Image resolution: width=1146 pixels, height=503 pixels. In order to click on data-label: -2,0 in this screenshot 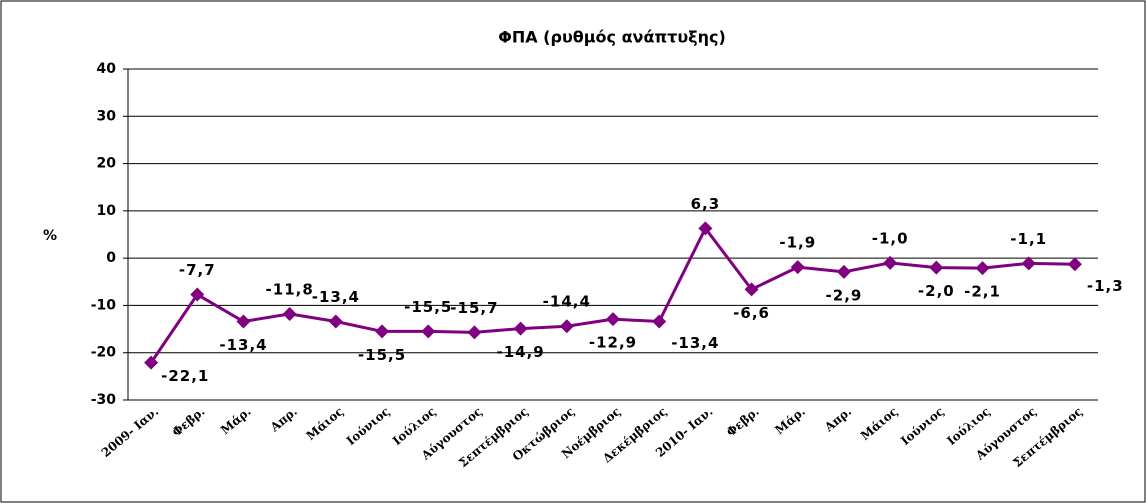, I will do `click(936, 291)`.